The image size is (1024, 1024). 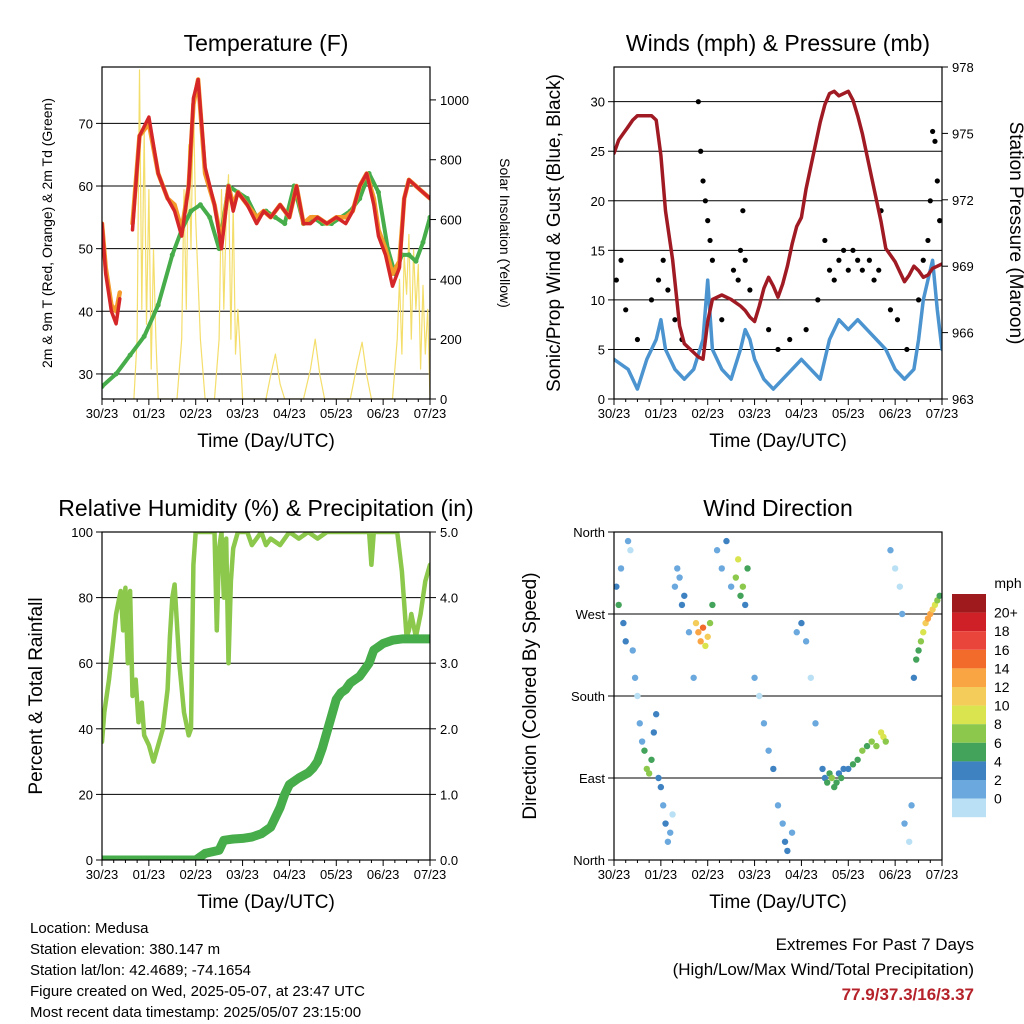 What do you see at coordinates (998, 743) in the screenshot?
I see `colorbar-label: 6` at bounding box center [998, 743].